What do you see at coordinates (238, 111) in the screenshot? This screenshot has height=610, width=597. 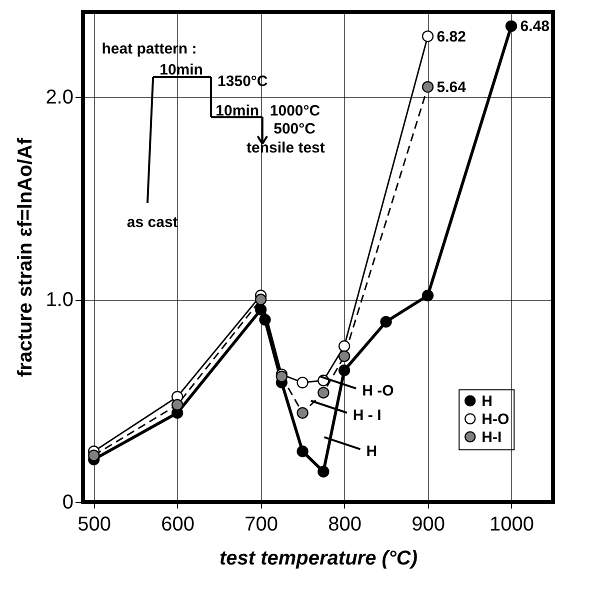 I see `annotation: 10min` at bounding box center [238, 111].